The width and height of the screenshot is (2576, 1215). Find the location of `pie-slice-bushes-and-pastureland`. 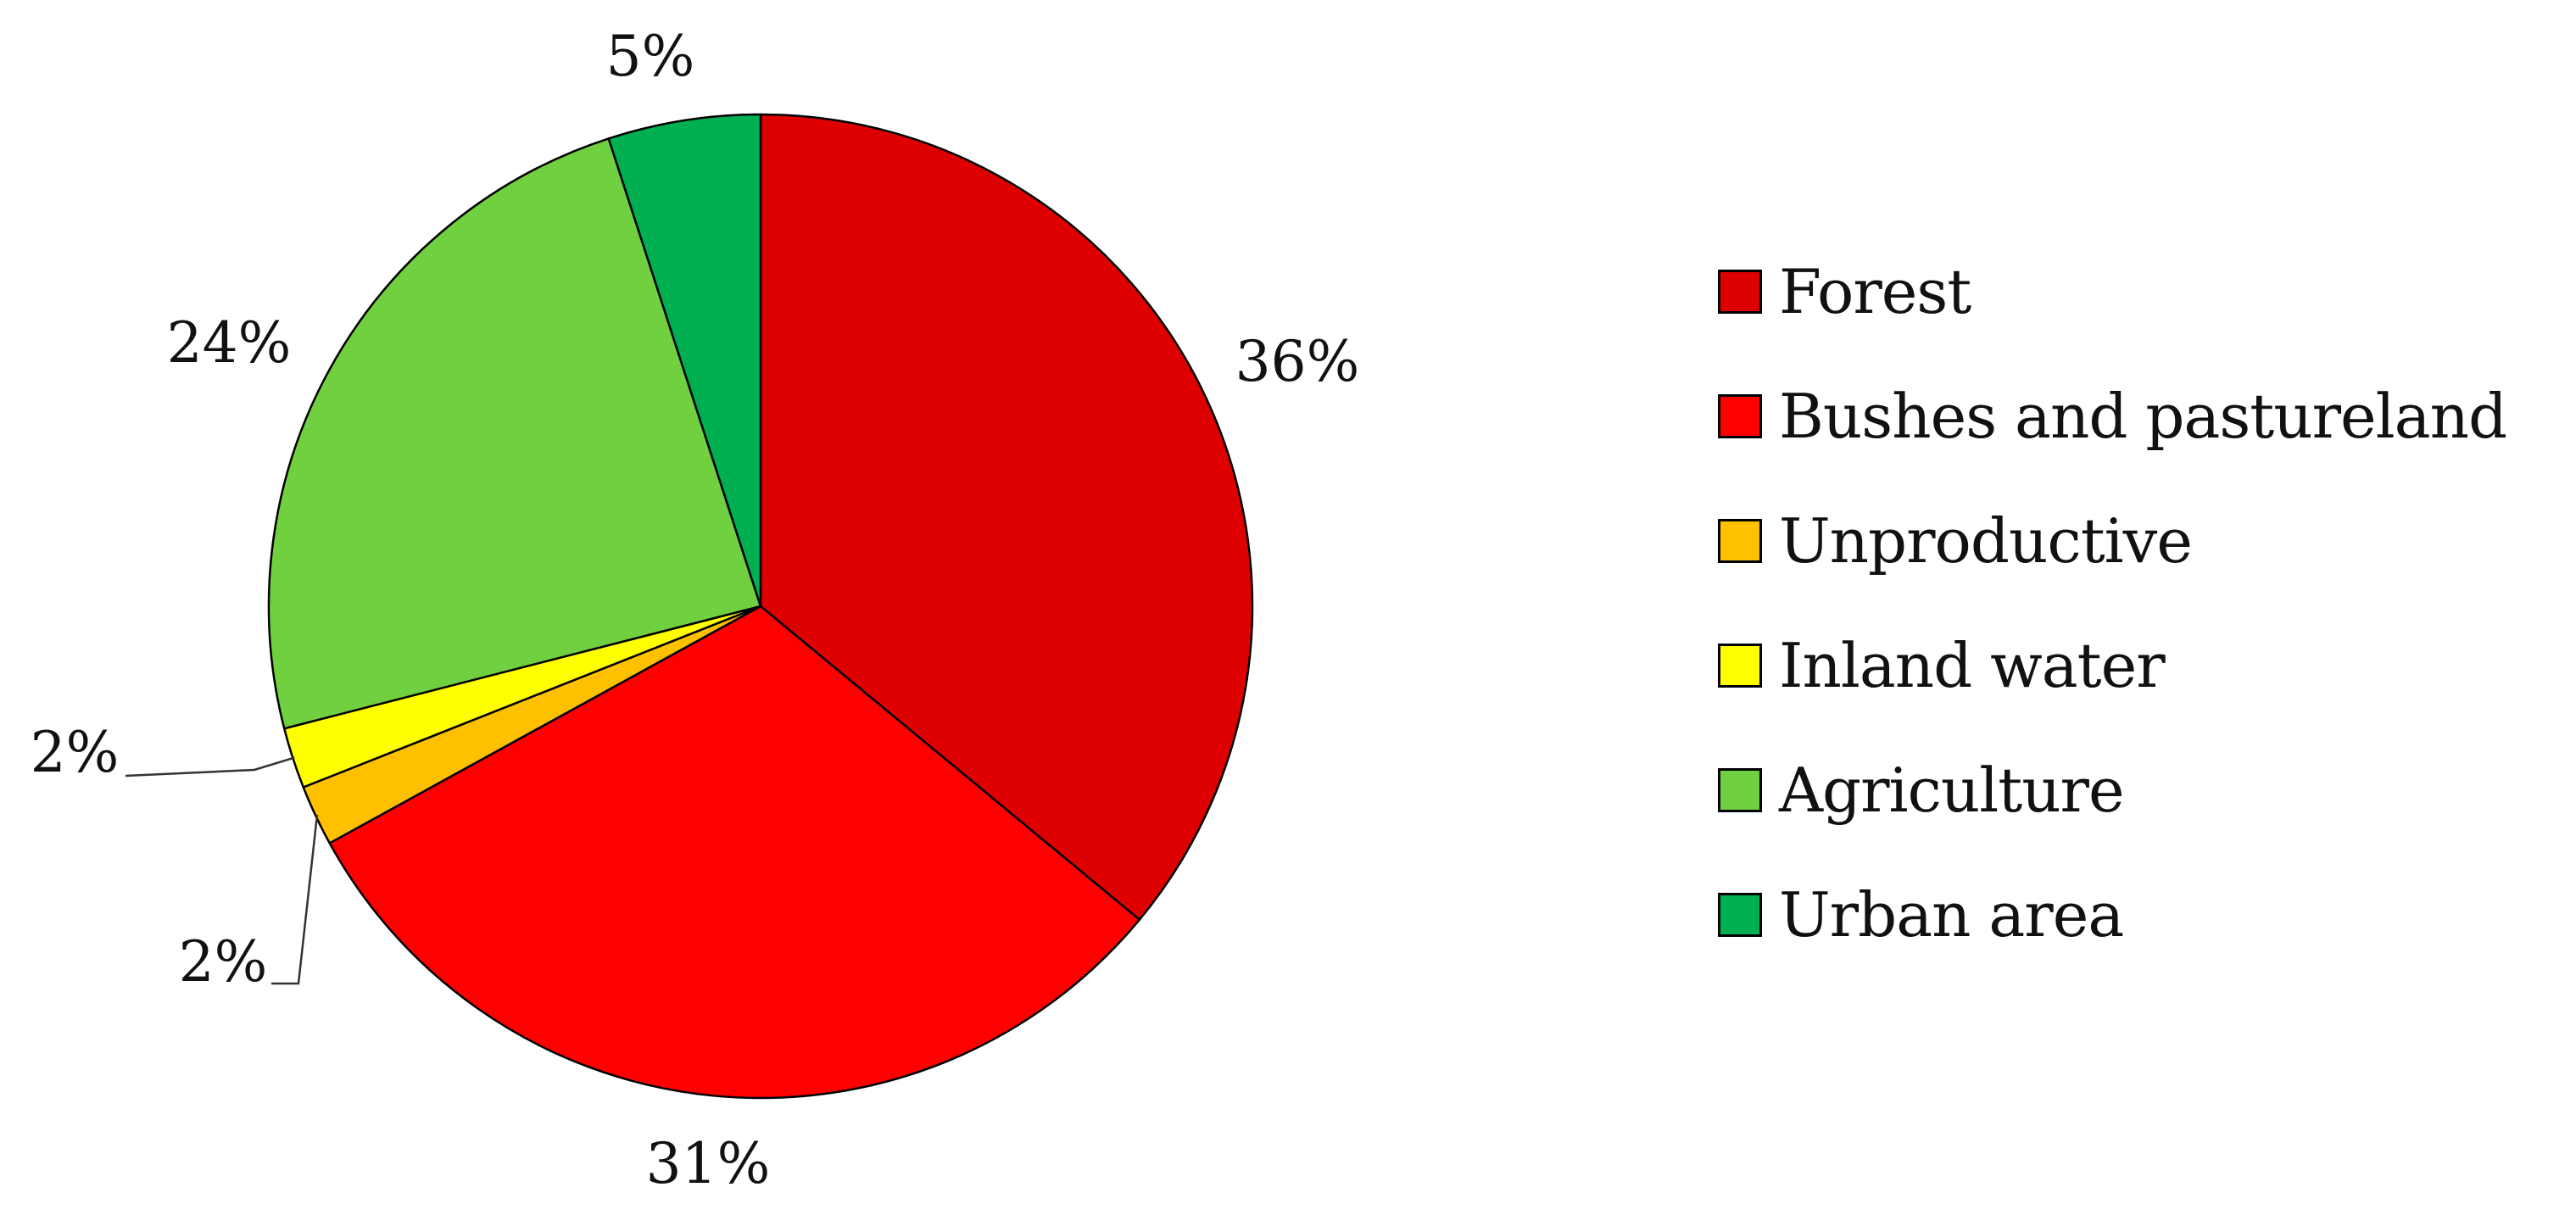

pie-slice-bushes-and-pastureland is located at coordinates (734, 852).